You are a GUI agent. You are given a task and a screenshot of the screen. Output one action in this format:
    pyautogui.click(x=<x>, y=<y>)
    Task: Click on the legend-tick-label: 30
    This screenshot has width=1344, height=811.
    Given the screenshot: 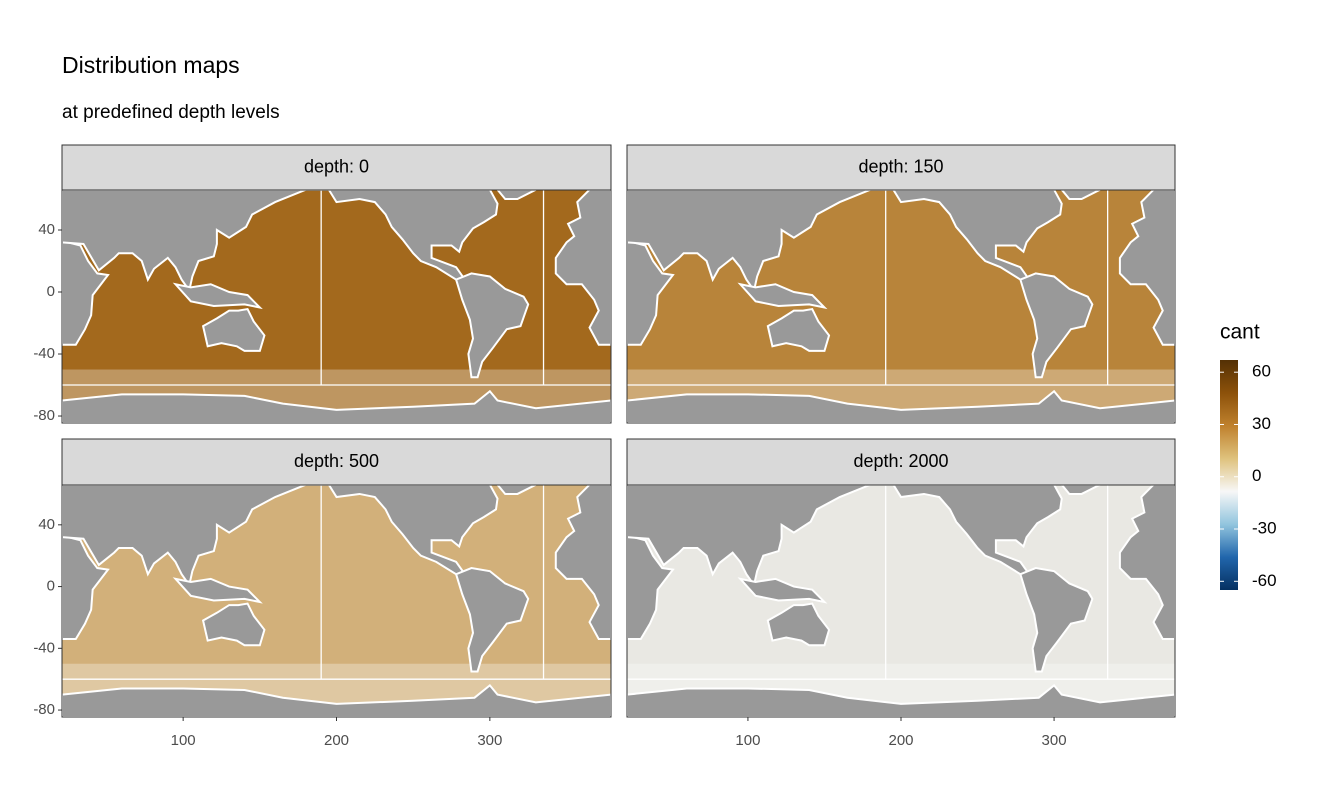 What is the action you would take?
    pyautogui.click(x=1261, y=423)
    